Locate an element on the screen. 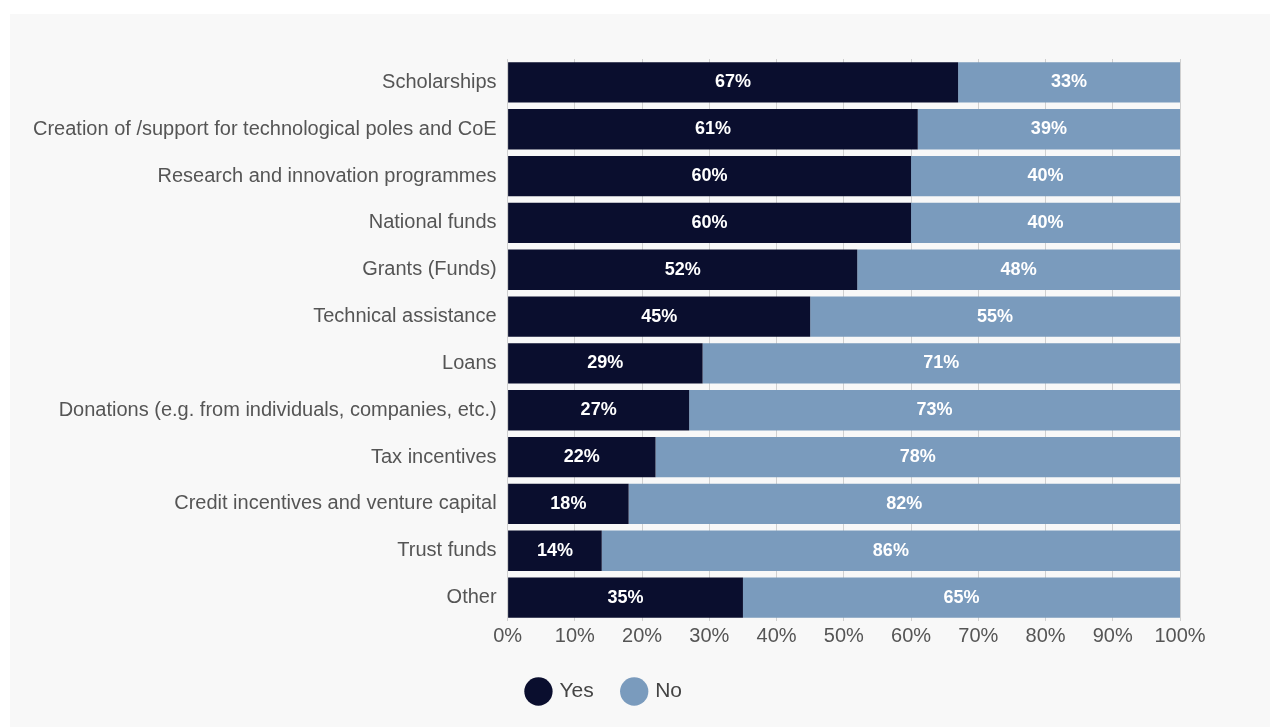 This screenshot has height=727, width=1280. data-label: 78% is located at coordinates (917, 456).